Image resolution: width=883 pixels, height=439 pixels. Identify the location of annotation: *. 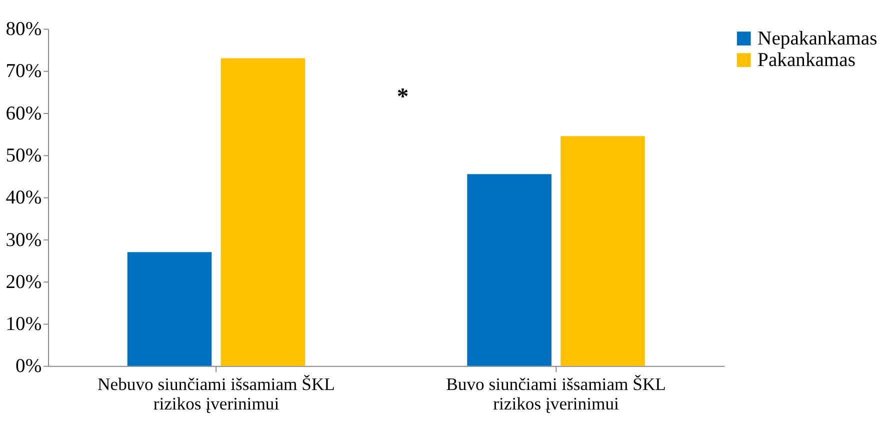
(402, 97).